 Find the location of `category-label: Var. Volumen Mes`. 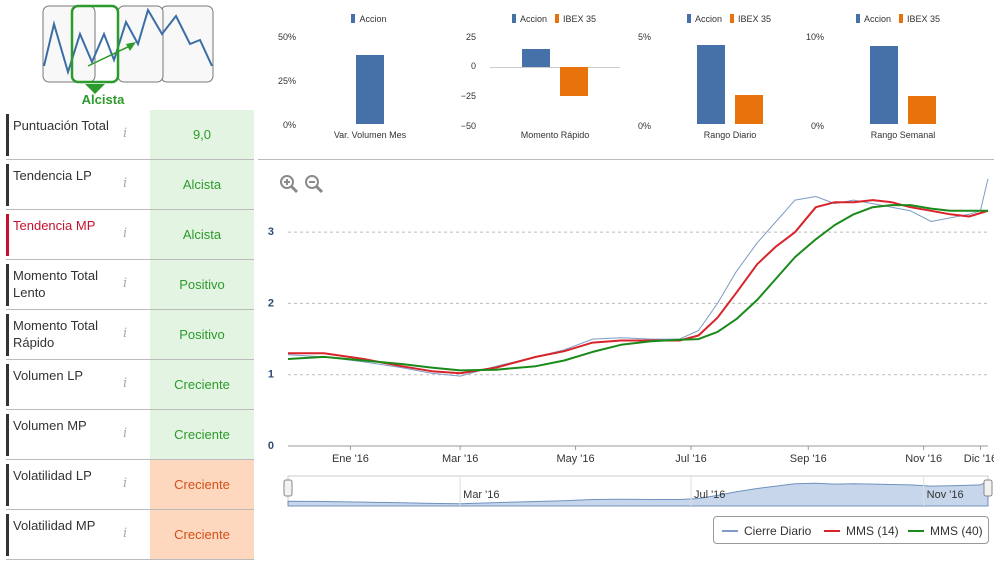

category-label: Var. Volumen Mes is located at coordinates (370, 135).